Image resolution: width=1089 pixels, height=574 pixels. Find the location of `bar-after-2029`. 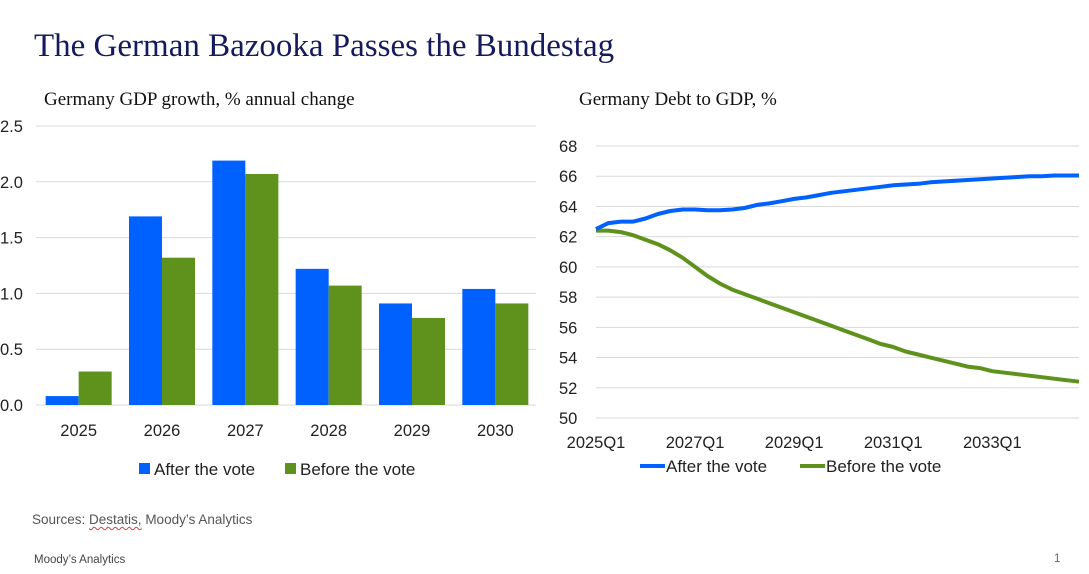

bar-after-2029 is located at coordinates (395, 354).